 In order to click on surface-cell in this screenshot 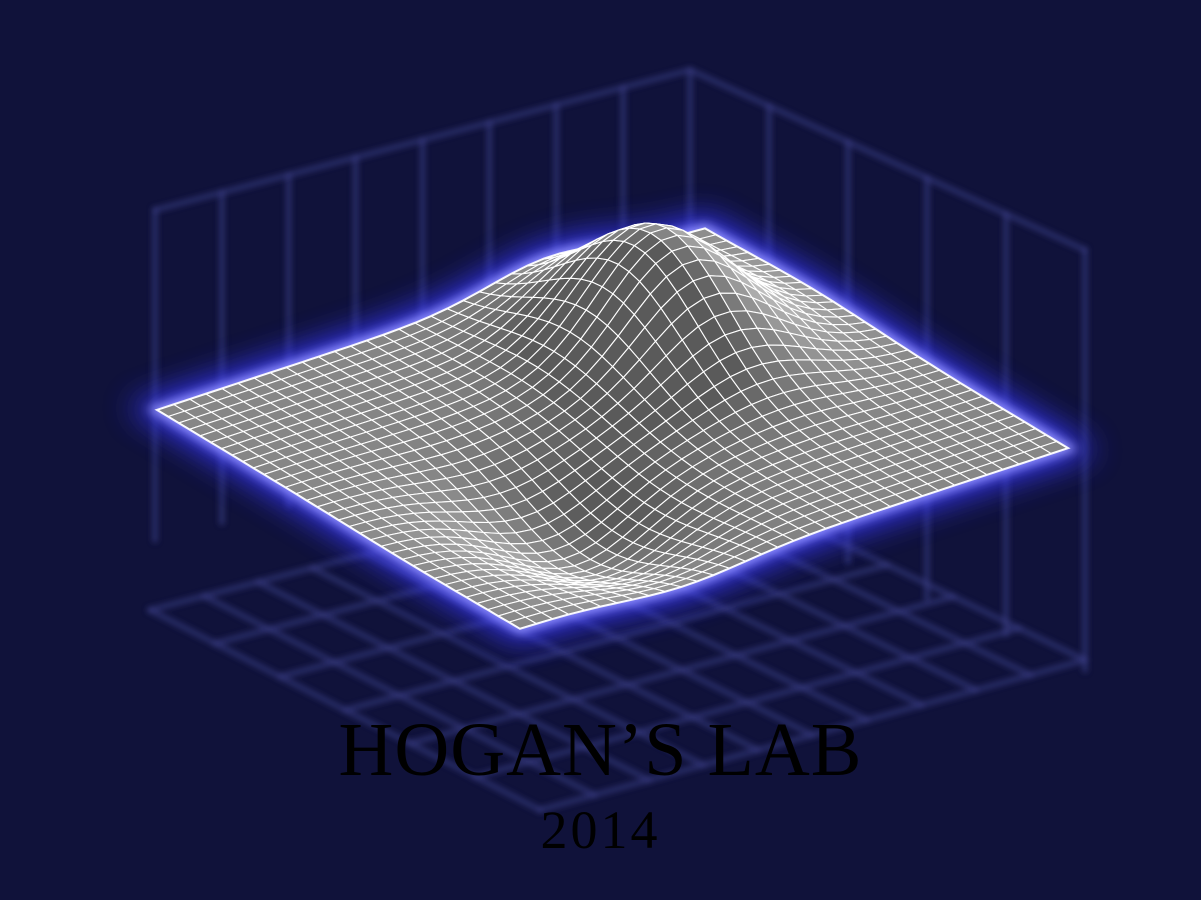, I will do `click(1053, 447)`.